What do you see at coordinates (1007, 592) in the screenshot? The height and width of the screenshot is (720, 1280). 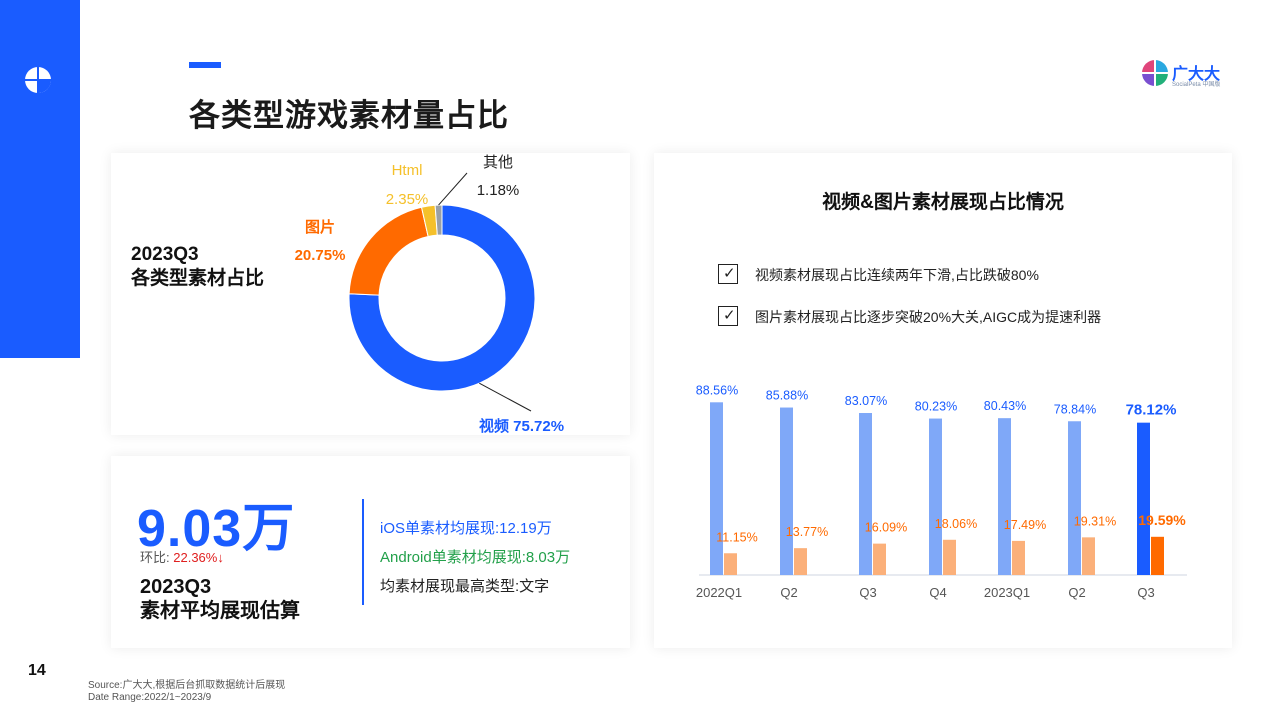 I see `x-tick-label: 2023Q1` at bounding box center [1007, 592].